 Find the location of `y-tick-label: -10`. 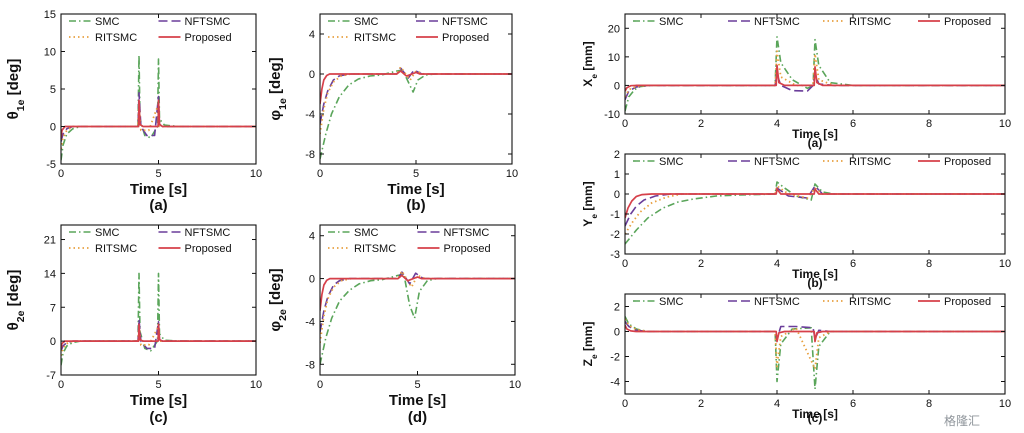

y-tick-label: -10 is located at coordinates (612, 115).